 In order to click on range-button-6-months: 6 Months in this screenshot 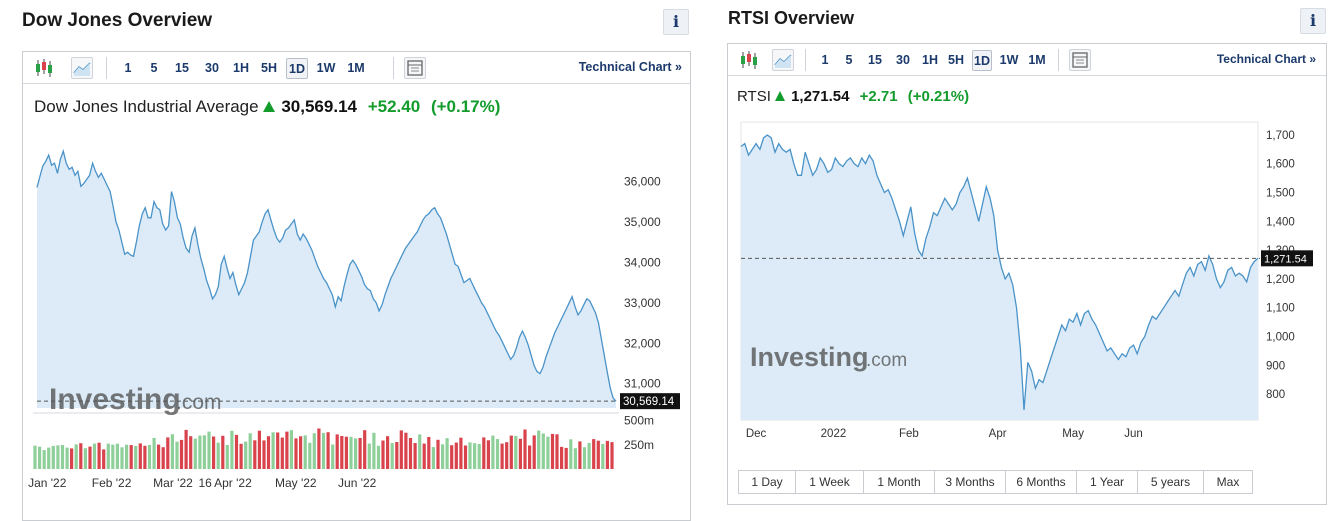, I will do `click(1041, 482)`.